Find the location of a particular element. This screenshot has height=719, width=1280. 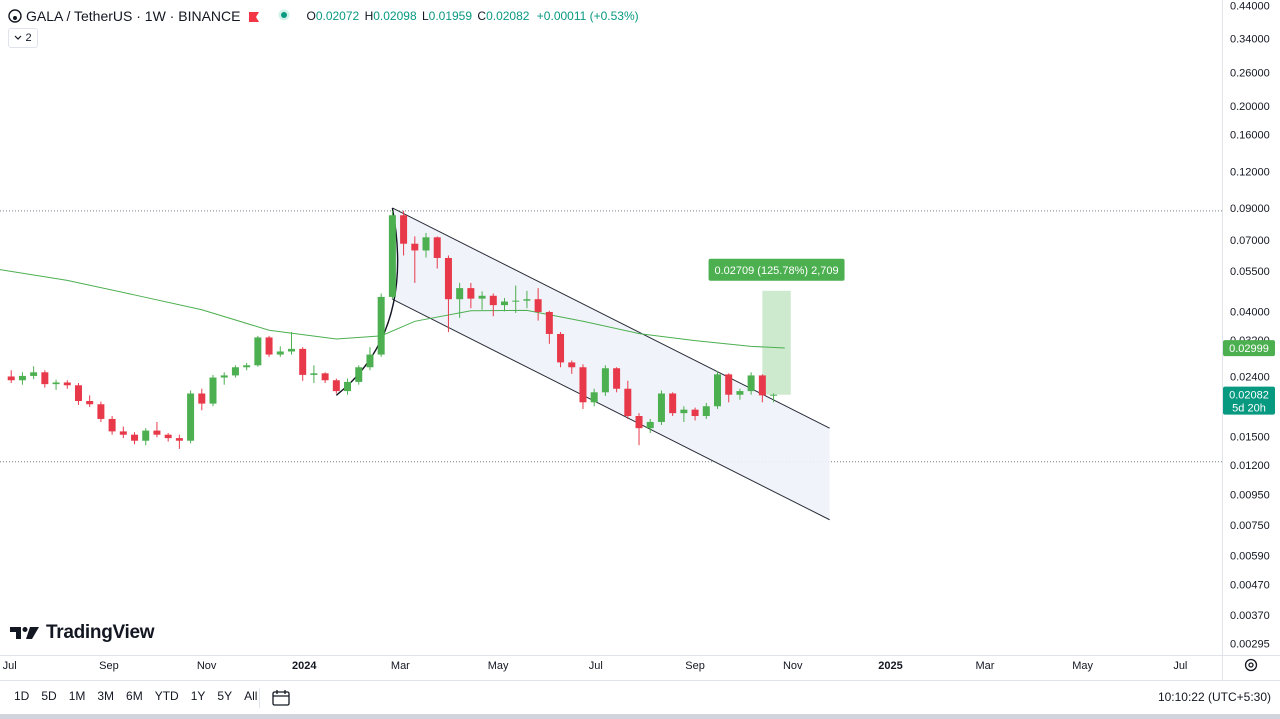

close-label: C is located at coordinates (482, 16).